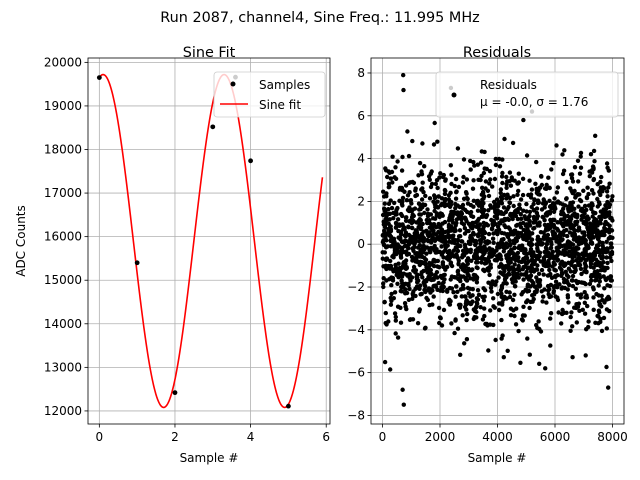 This screenshot has height=480, width=640. What do you see at coordinates (356, 330) in the screenshot?
I see `residuals-y-tick-label: −4` at bounding box center [356, 330].